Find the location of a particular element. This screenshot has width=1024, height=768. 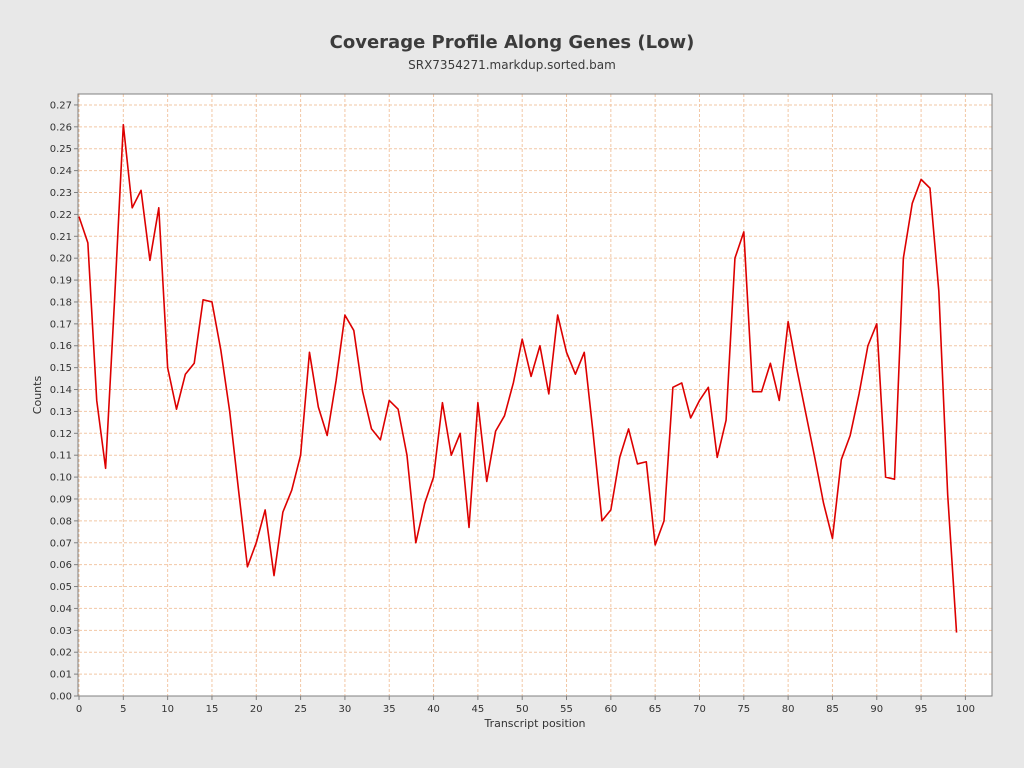

y-tick-label: 0.05 is located at coordinates (61, 587).